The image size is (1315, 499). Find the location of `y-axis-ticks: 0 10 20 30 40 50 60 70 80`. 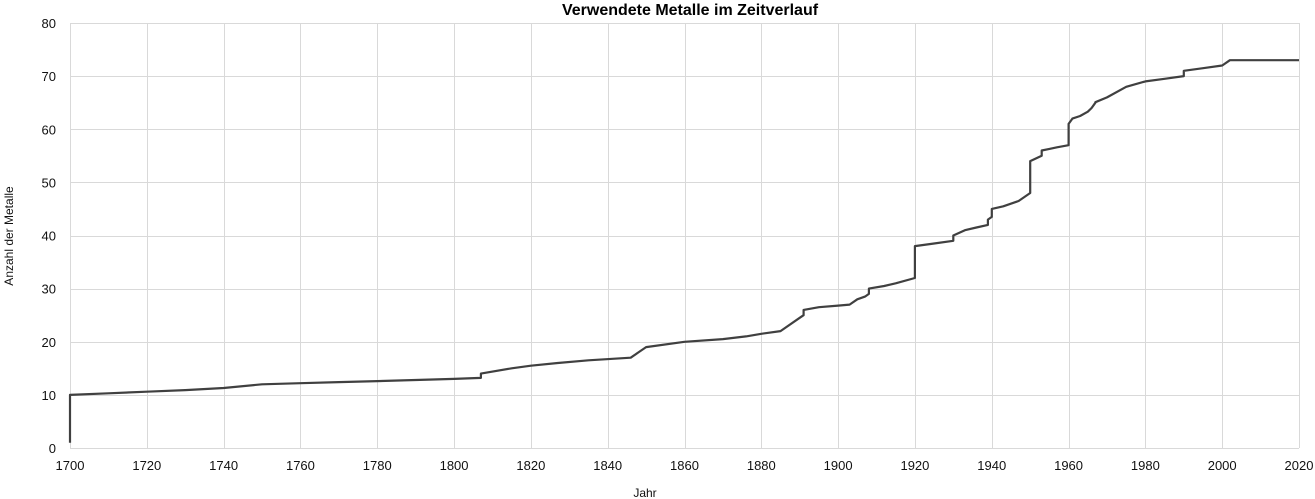

y-axis-ticks: 0 10 20 30 40 50 60 70 80 is located at coordinates (49, 236).